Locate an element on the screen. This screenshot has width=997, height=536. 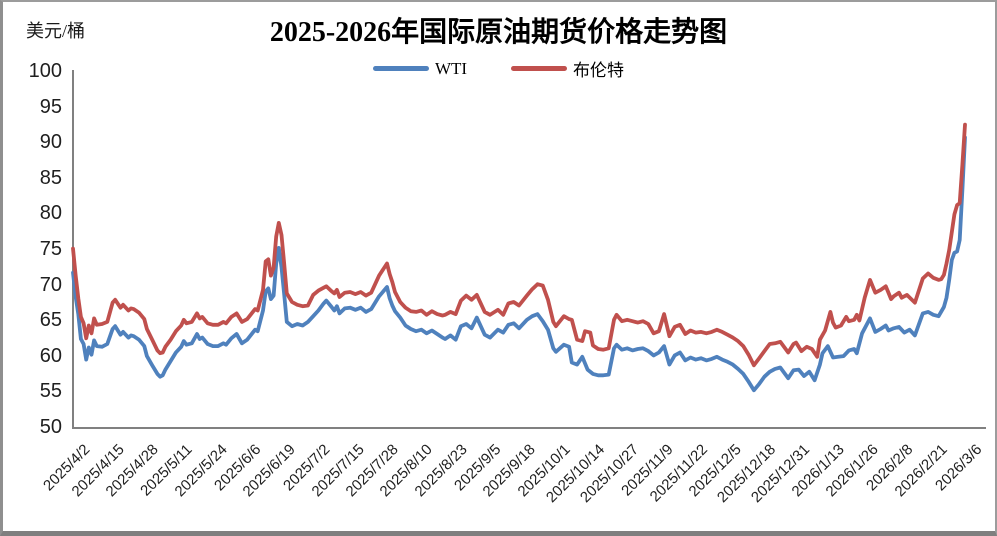
wti-line-swatch-icon is located at coordinates (400, 68).